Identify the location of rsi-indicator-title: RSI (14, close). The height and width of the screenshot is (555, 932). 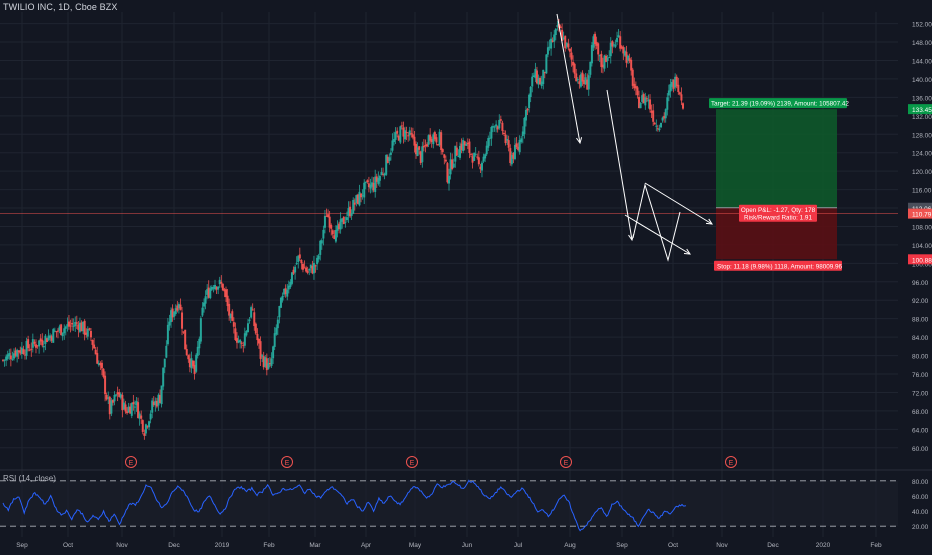
(29, 478).